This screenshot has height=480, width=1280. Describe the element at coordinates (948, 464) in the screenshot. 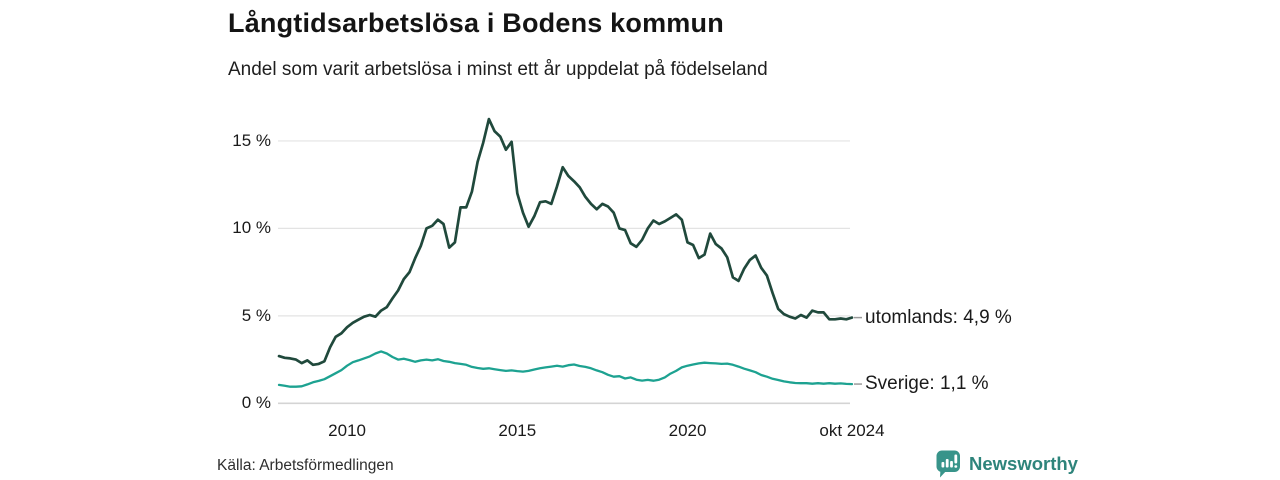

I see `newsworthy-bar-chart-icon` at that location.